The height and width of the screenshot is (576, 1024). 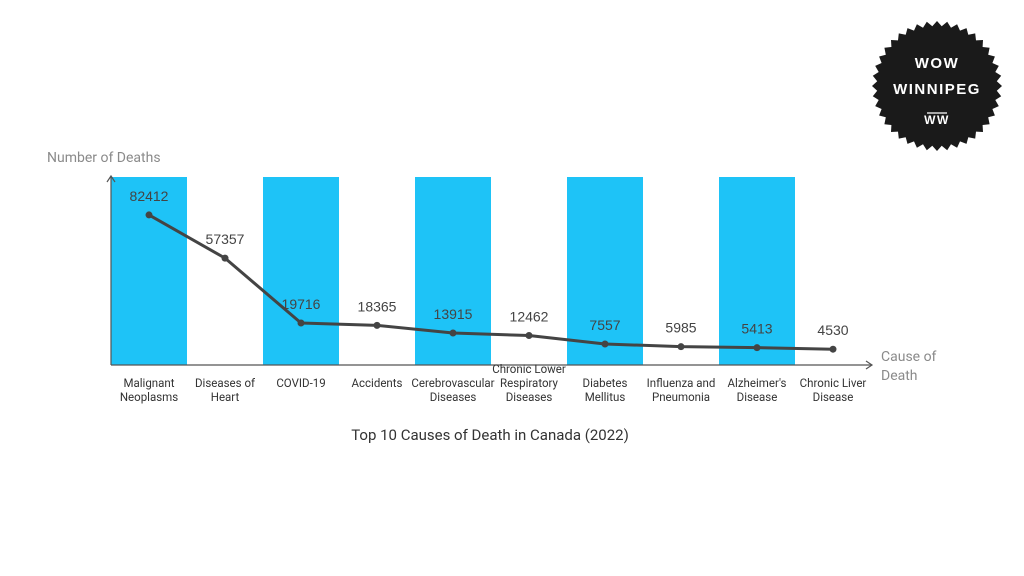 I want to click on y-axis-label: Number of Deaths, so click(x=104, y=158).